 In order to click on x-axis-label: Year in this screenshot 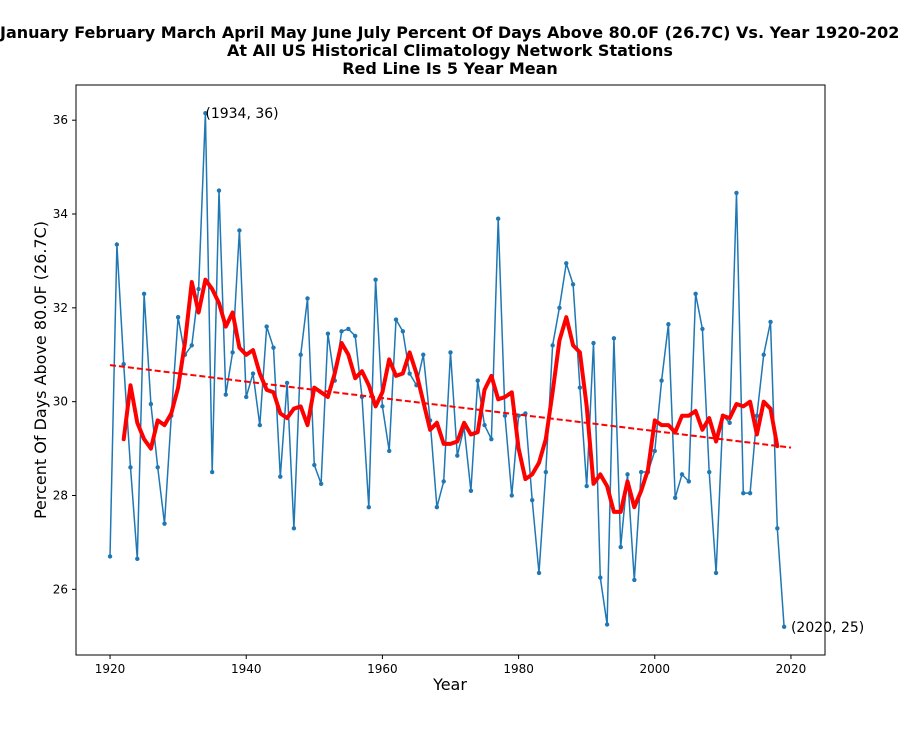, I will do `click(449, 684)`.